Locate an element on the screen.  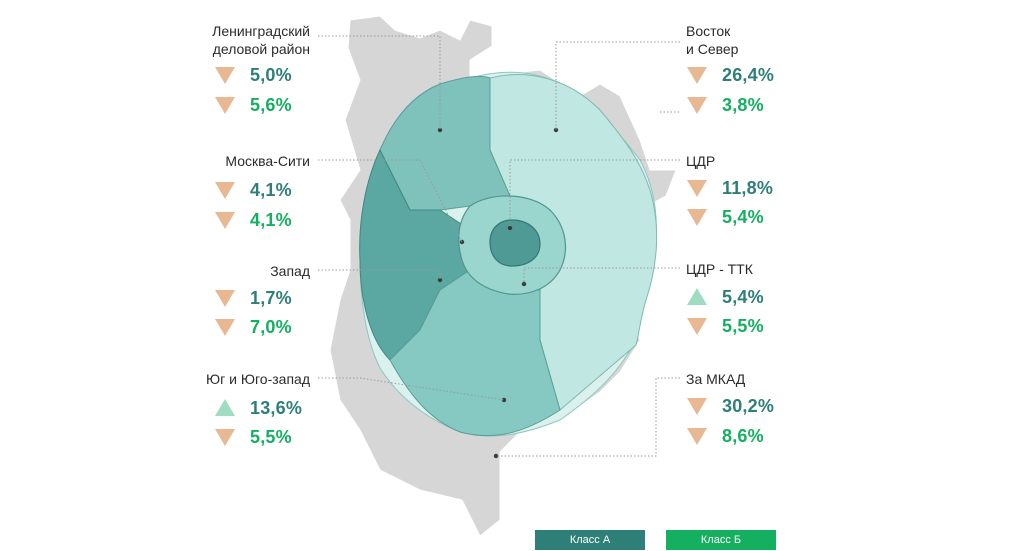
legend-class-a: Класс А is located at coordinates (590, 540).